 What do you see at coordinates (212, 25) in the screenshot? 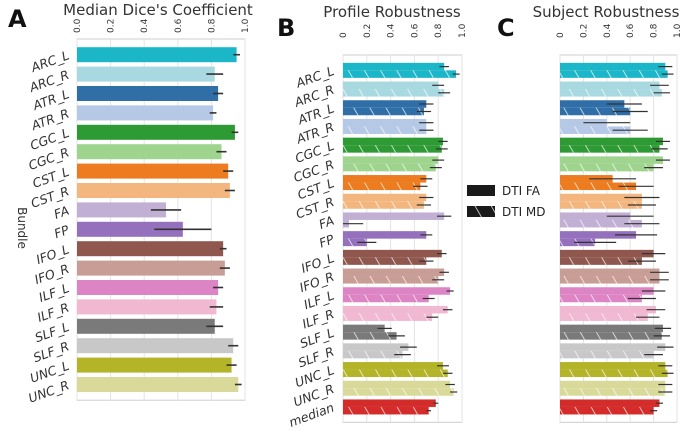
I see `panel-a-tick-label: 0.8` at bounding box center [212, 25].